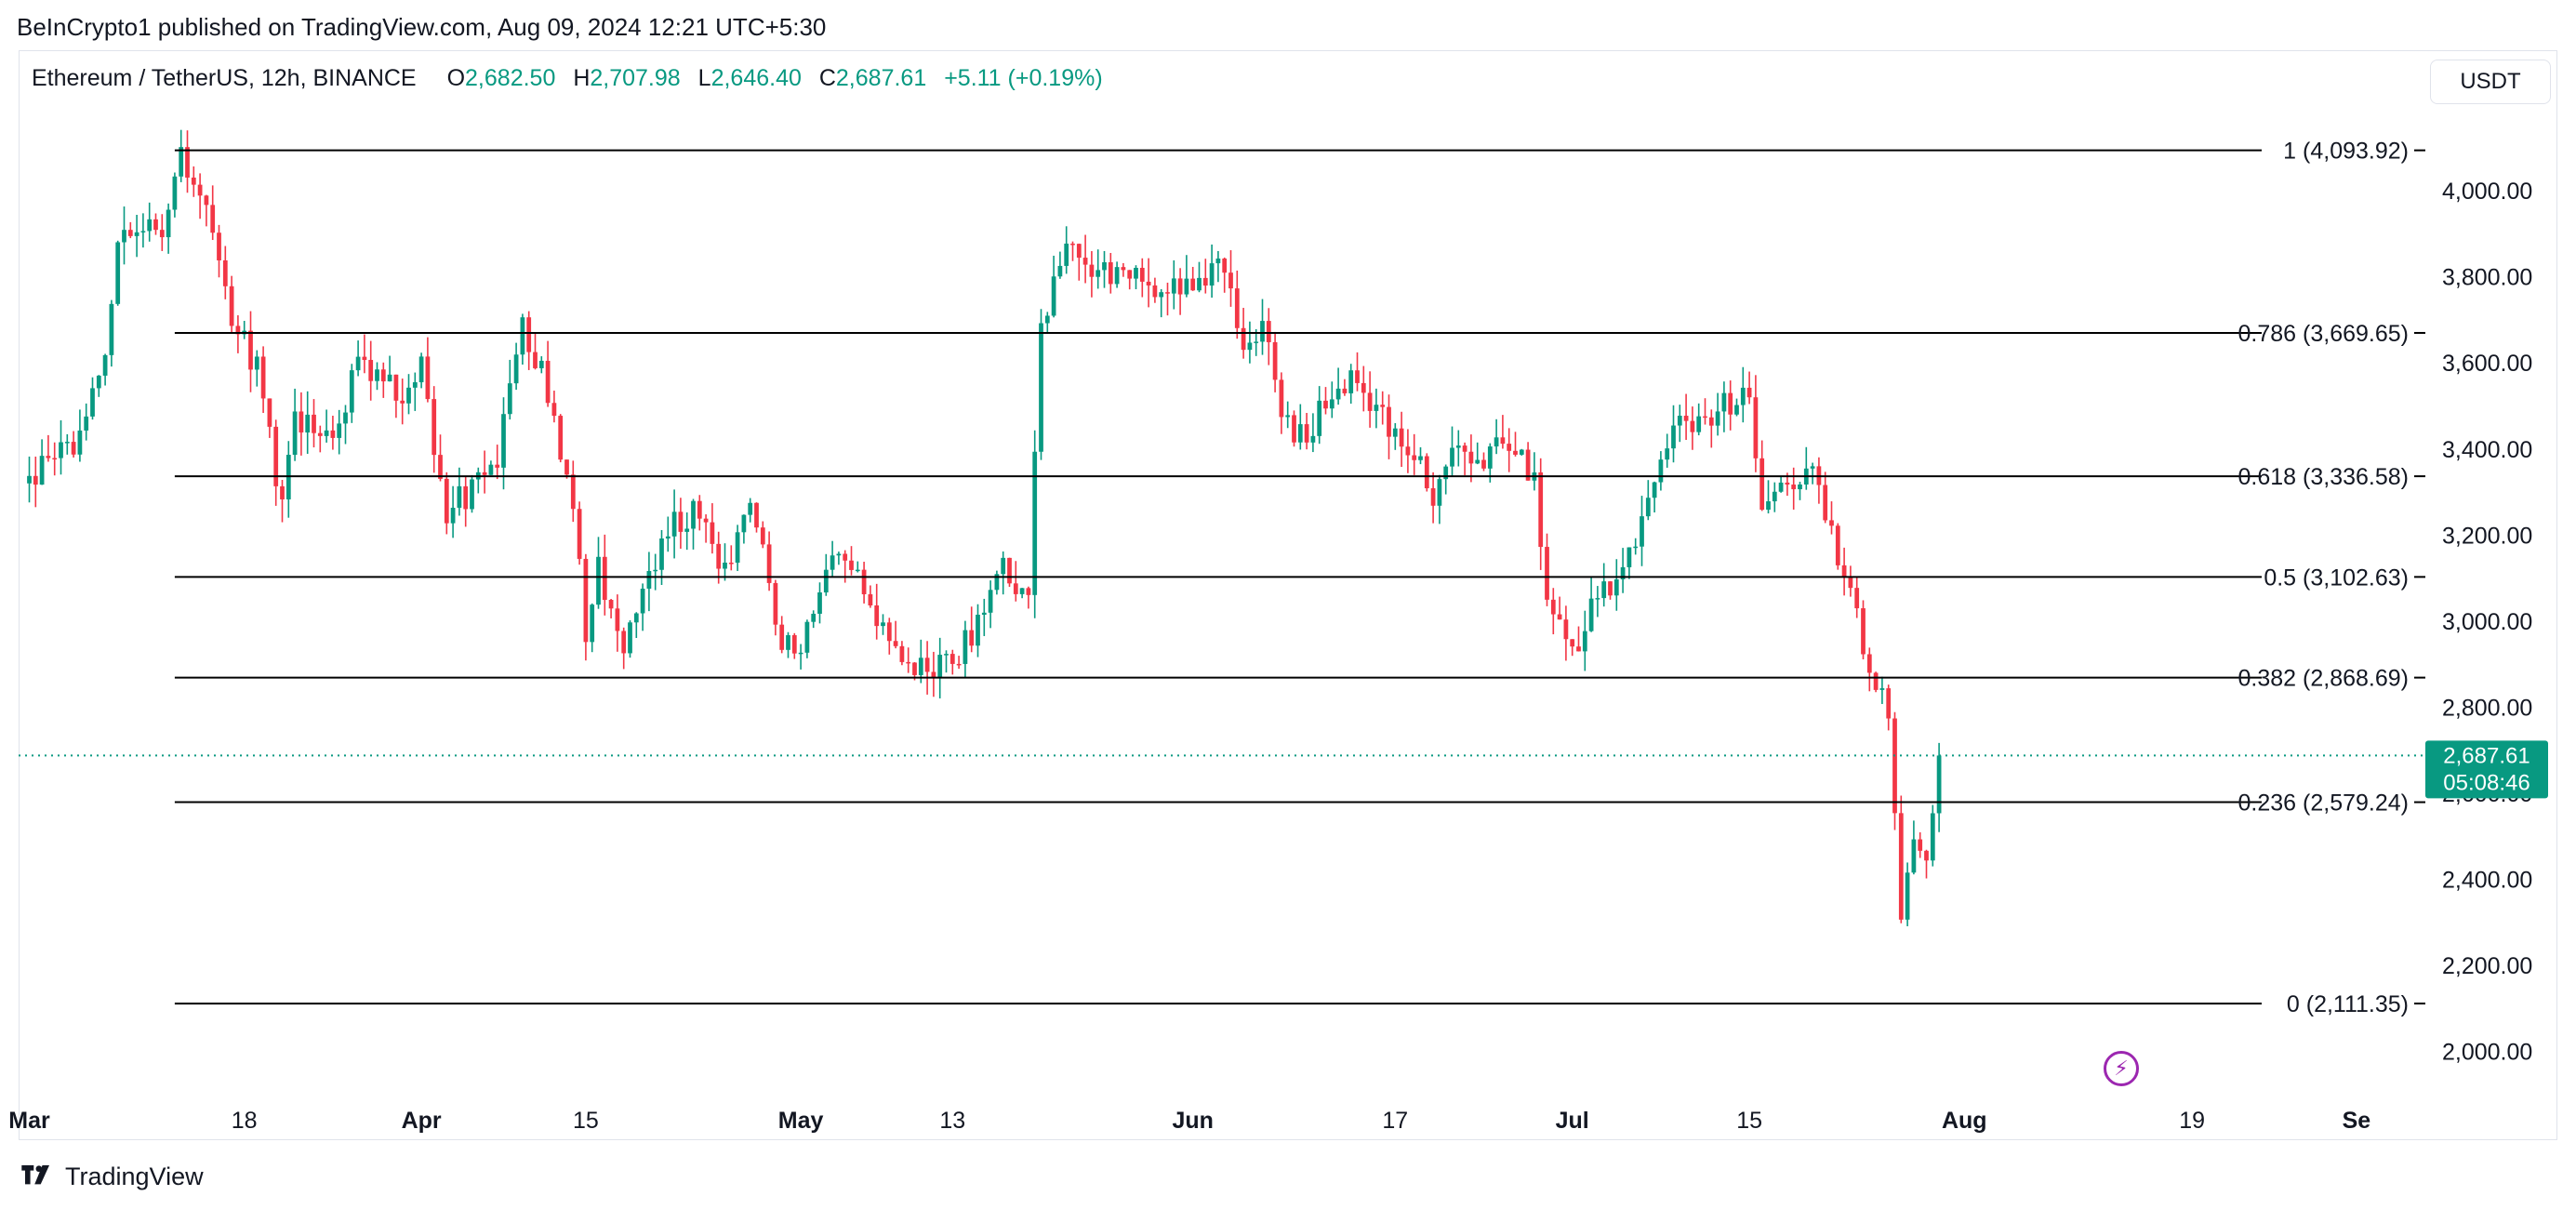 The height and width of the screenshot is (1209, 2576). I want to click on tradingview-footer: TradingView, so click(110, 1176).